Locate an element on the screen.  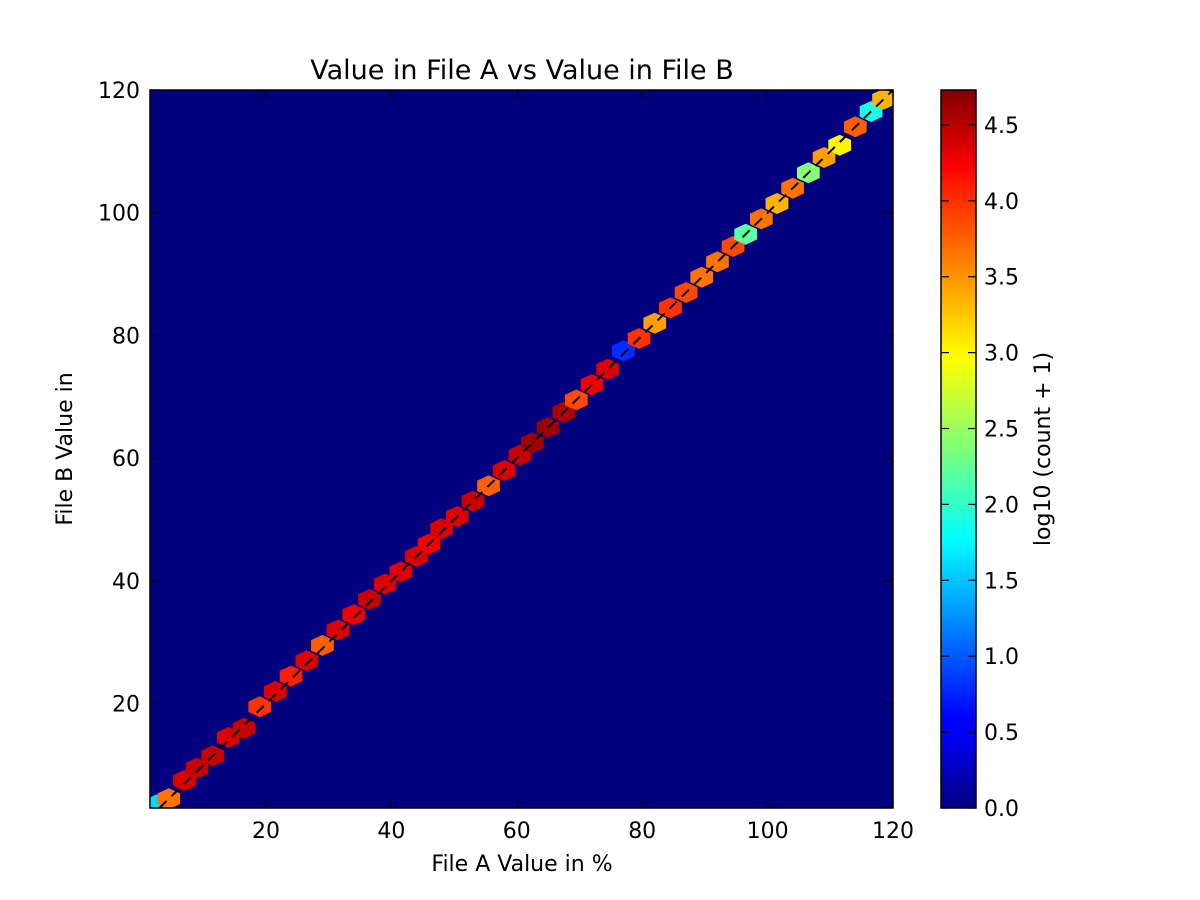
colorbar-tick-label: 4.0 is located at coordinates (1001, 202).